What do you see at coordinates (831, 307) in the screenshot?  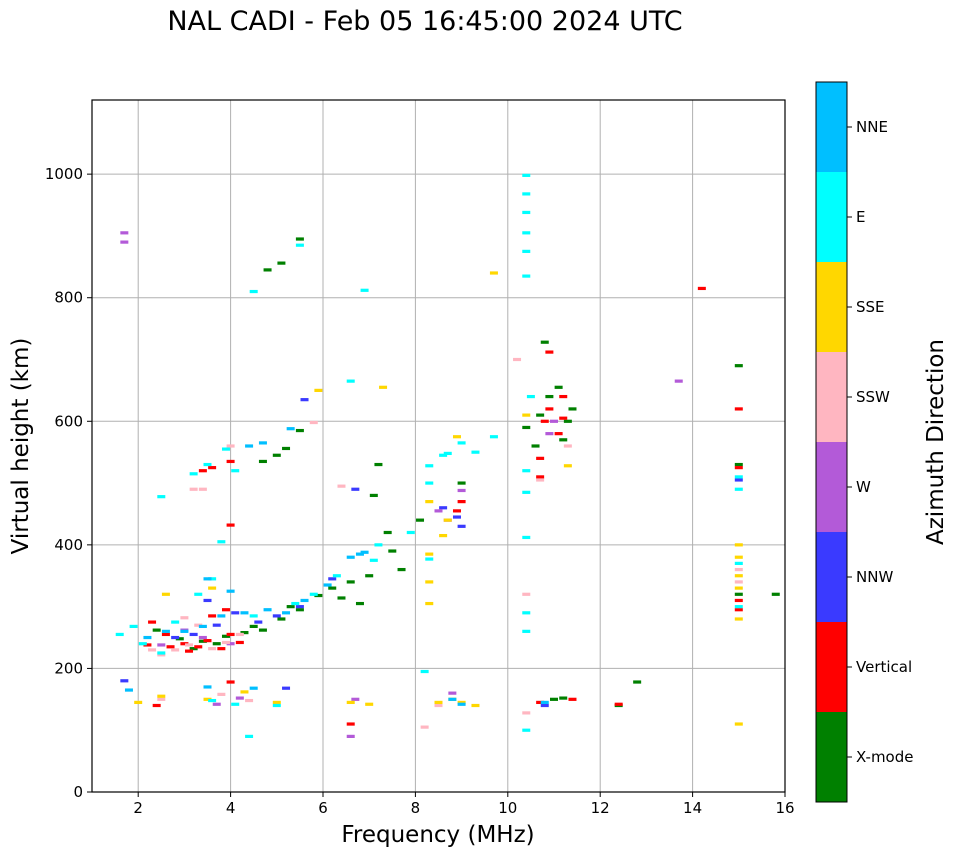 I see `colorbar-swatch-sse` at bounding box center [831, 307].